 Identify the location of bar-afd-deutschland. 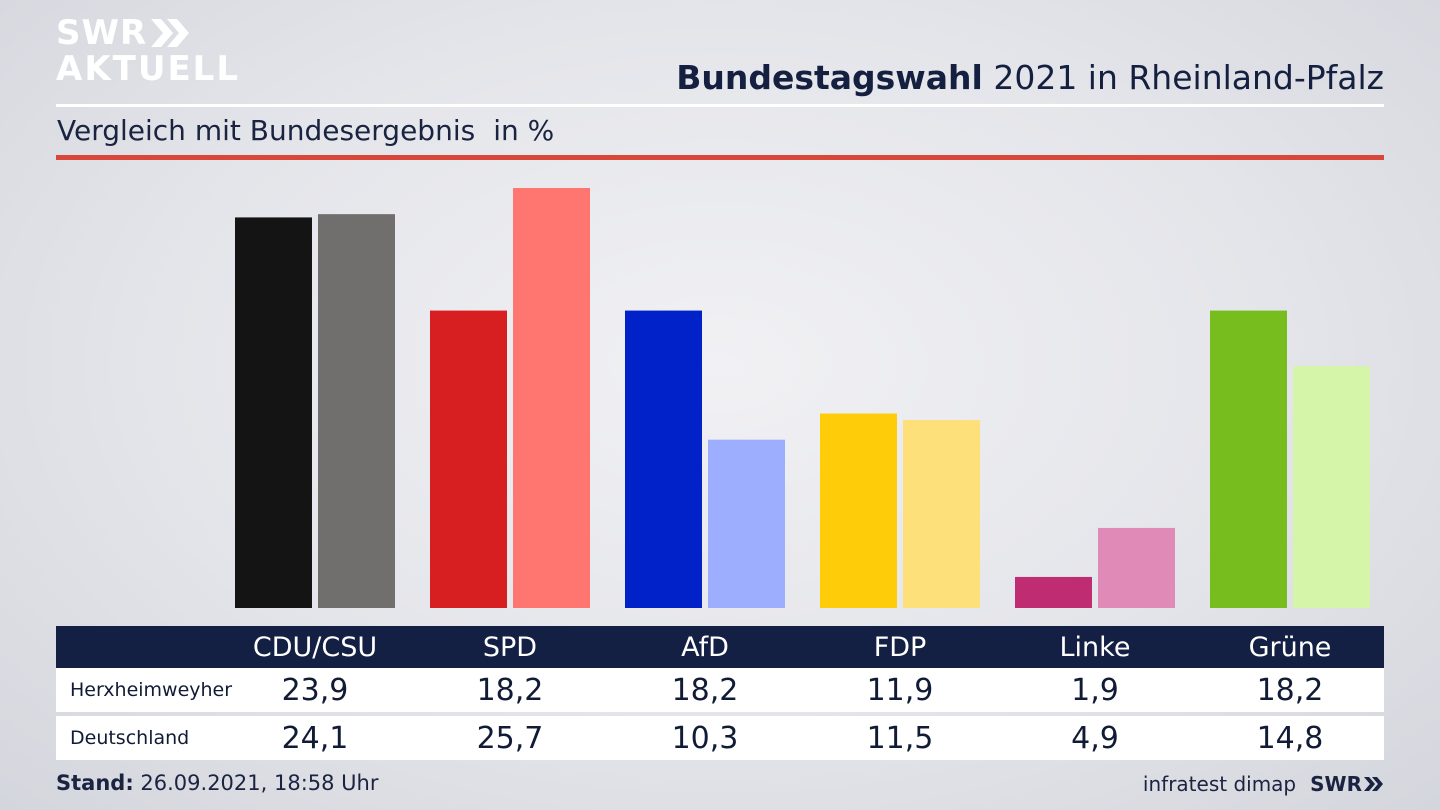
(746, 523).